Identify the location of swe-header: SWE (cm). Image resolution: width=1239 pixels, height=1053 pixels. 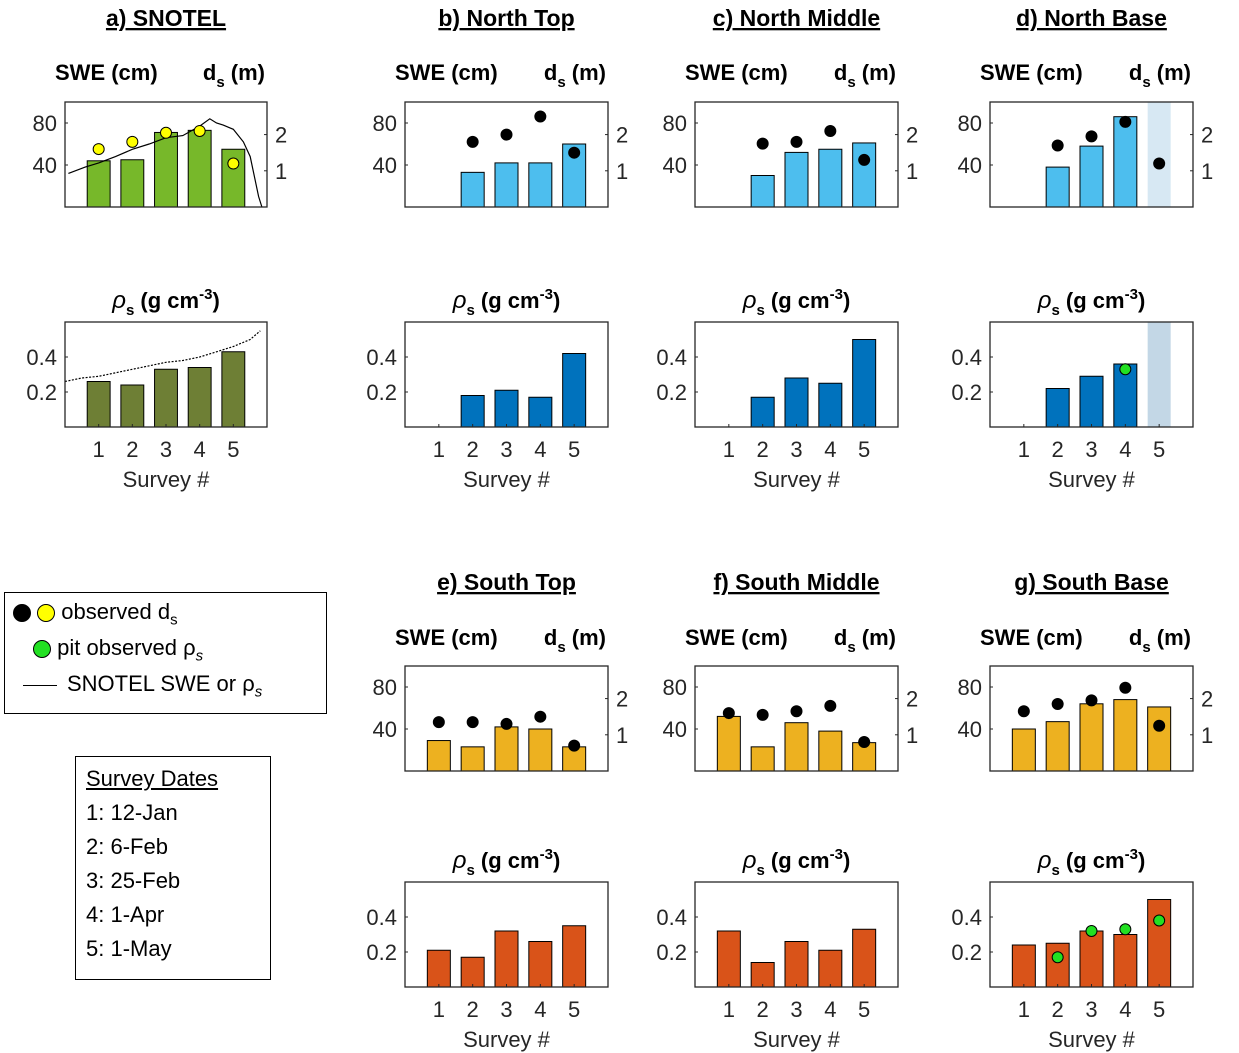
(736, 637).